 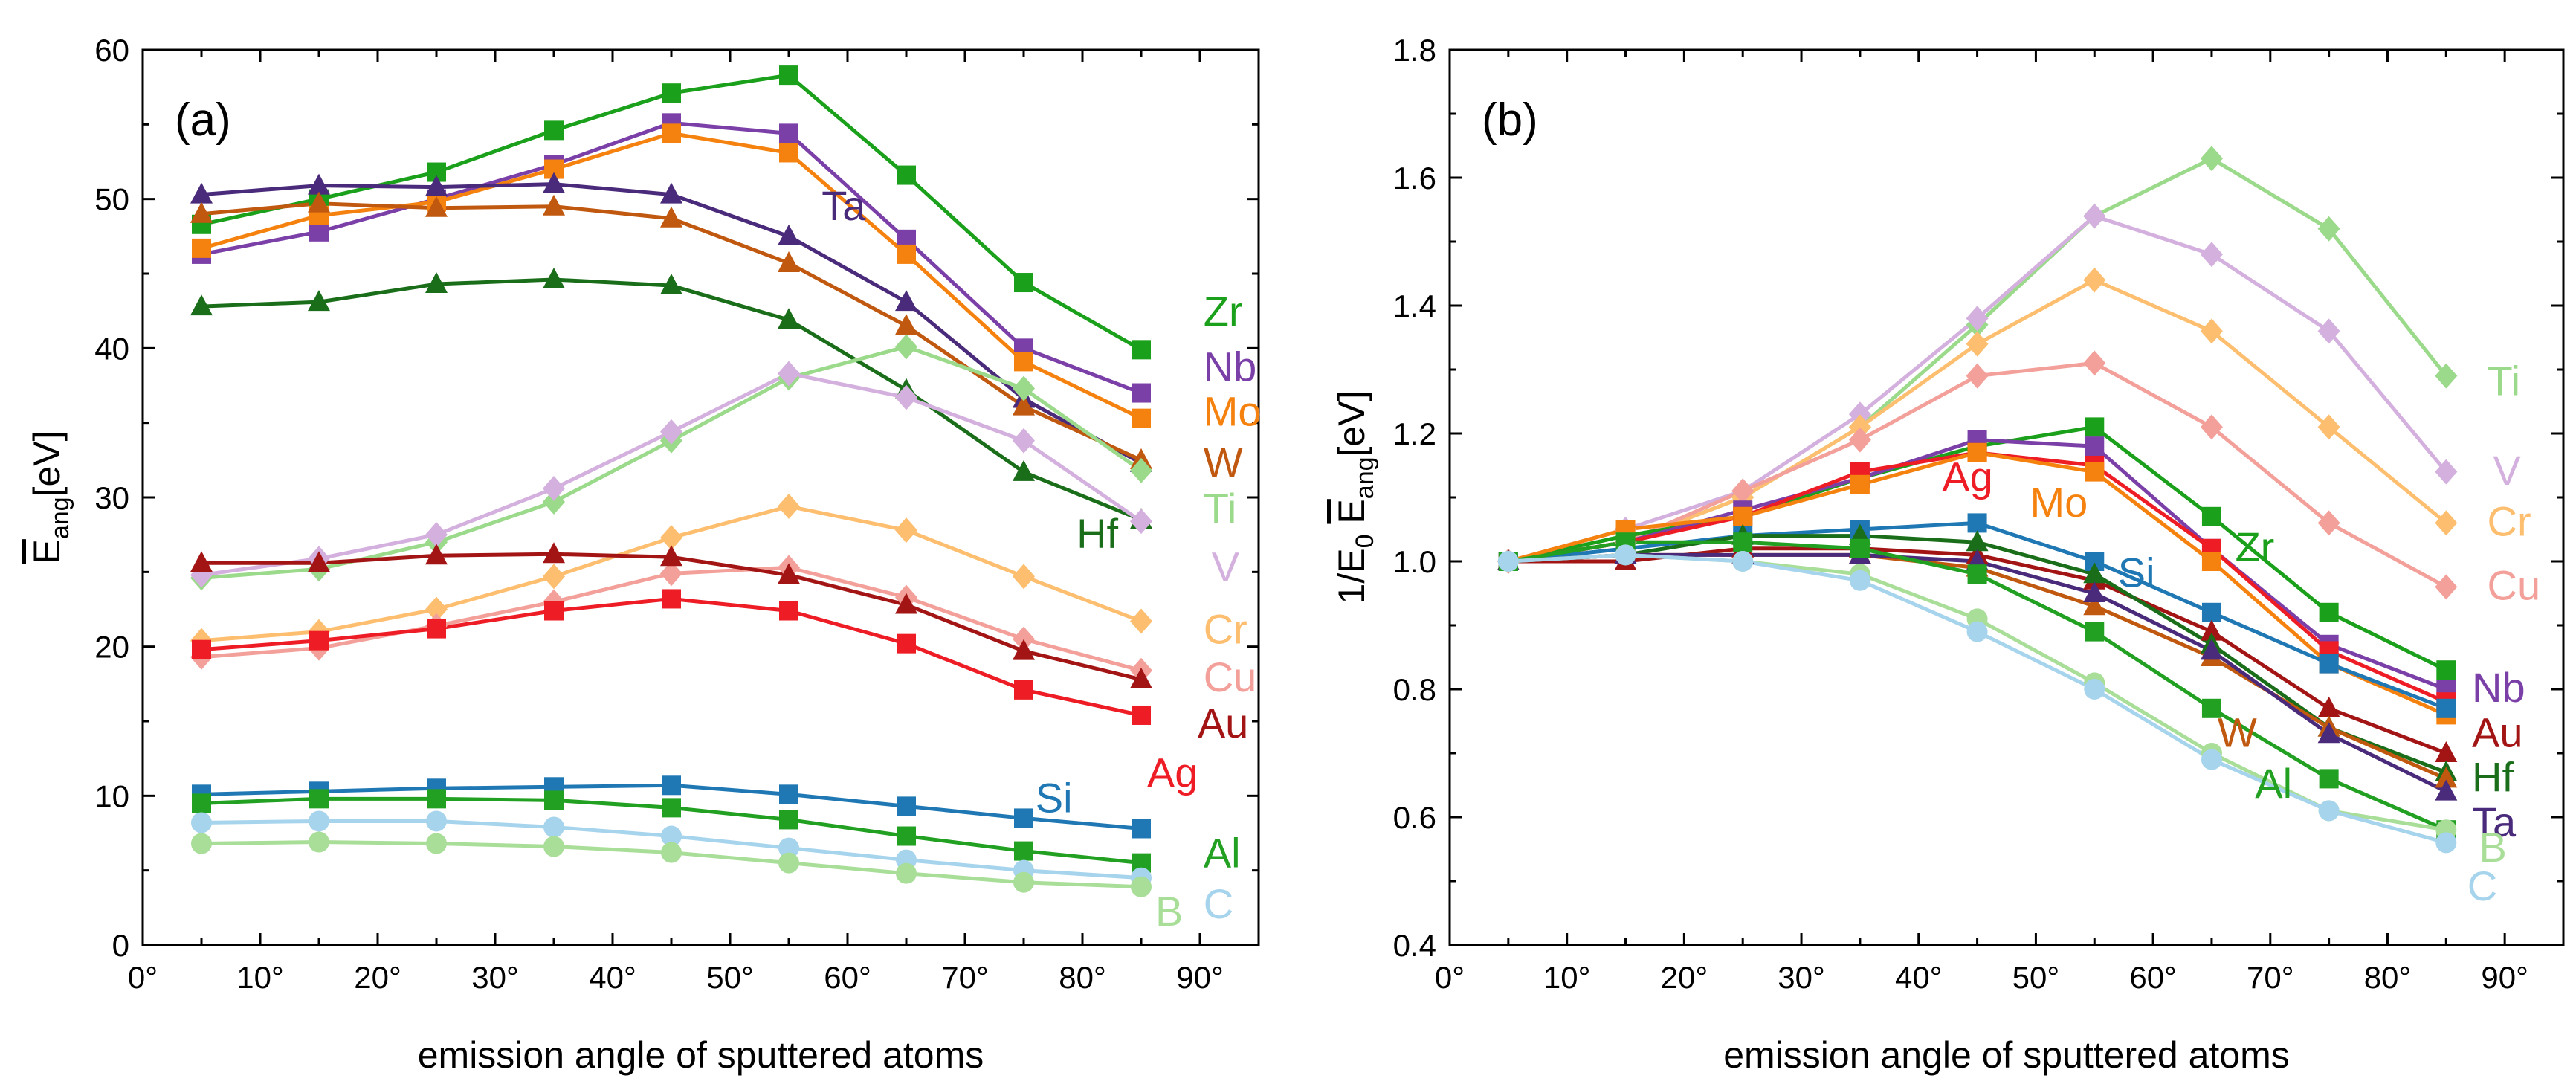 What do you see at coordinates (111, 647) in the screenshot?
I see `panel-a-y-tick-label: 20` at bounding box center [111, 647].